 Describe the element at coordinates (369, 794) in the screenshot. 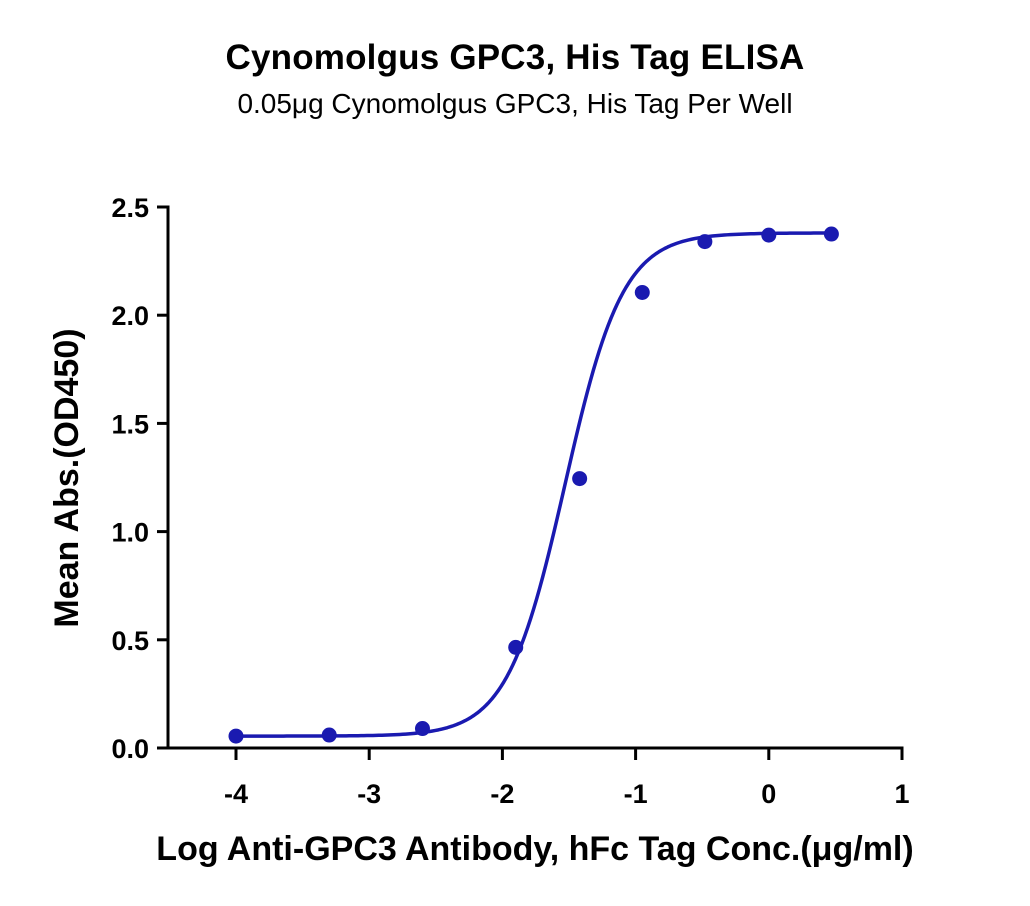

I see `x-tick-label: -3` at that location.